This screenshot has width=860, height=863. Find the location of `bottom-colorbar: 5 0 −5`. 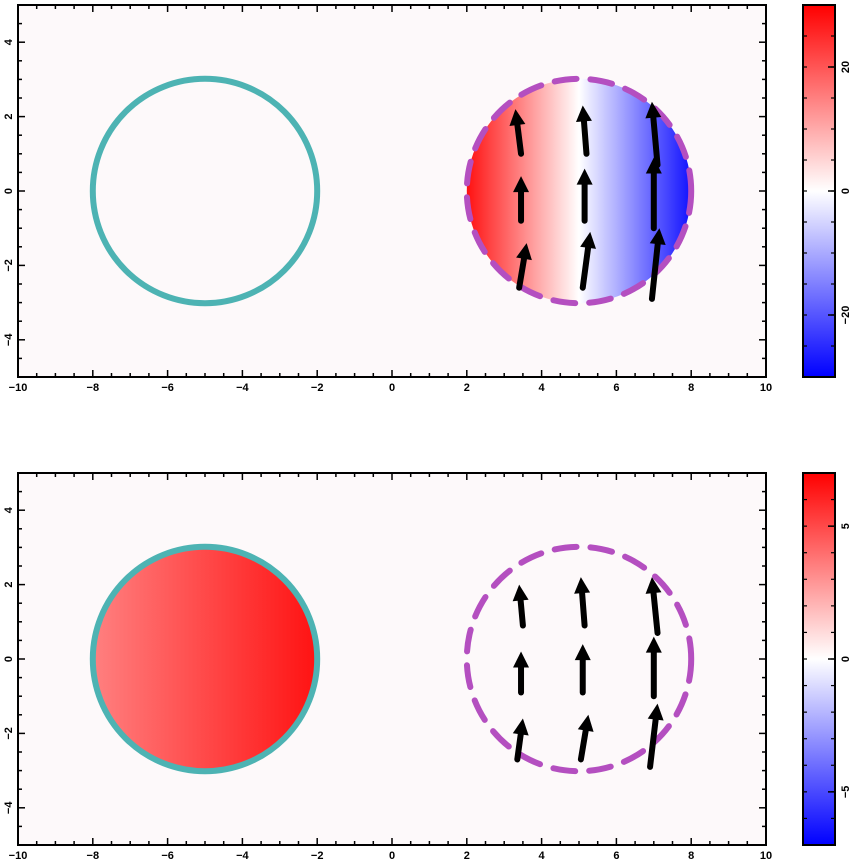

bottom-colorbar: 5 0 −5 is located at coordinates (827, 659).